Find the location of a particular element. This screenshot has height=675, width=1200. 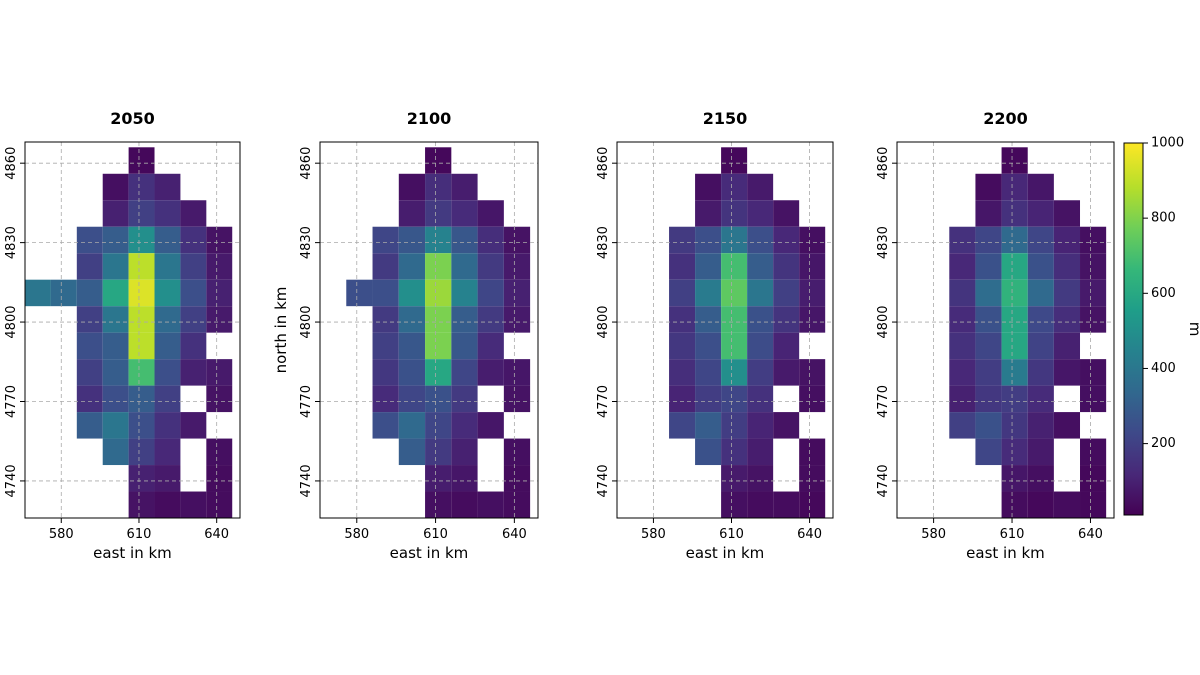

y-tick-label: 4800 is located at coordinates (306, 322).